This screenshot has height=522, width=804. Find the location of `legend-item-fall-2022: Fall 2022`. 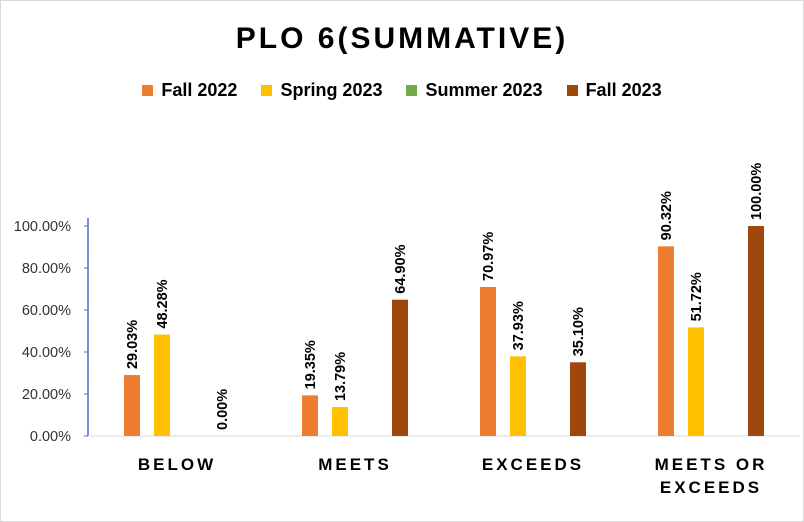

legend-item-fall-2022: Fall 2022 is located at coordinates (189, 90).